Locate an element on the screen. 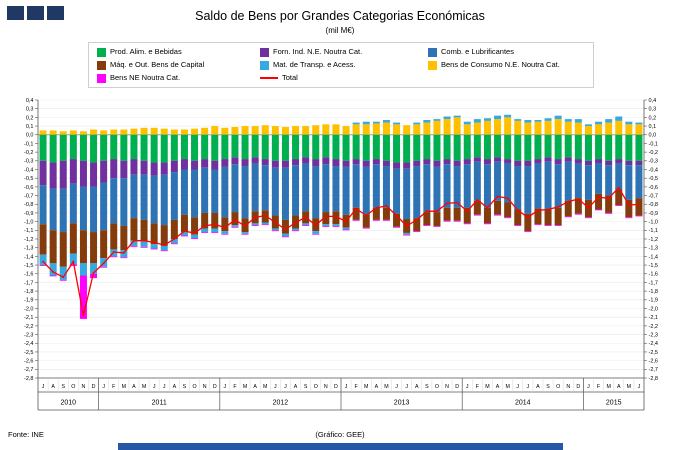  svg-text: 0,0 is located at coordinates (30, 136).